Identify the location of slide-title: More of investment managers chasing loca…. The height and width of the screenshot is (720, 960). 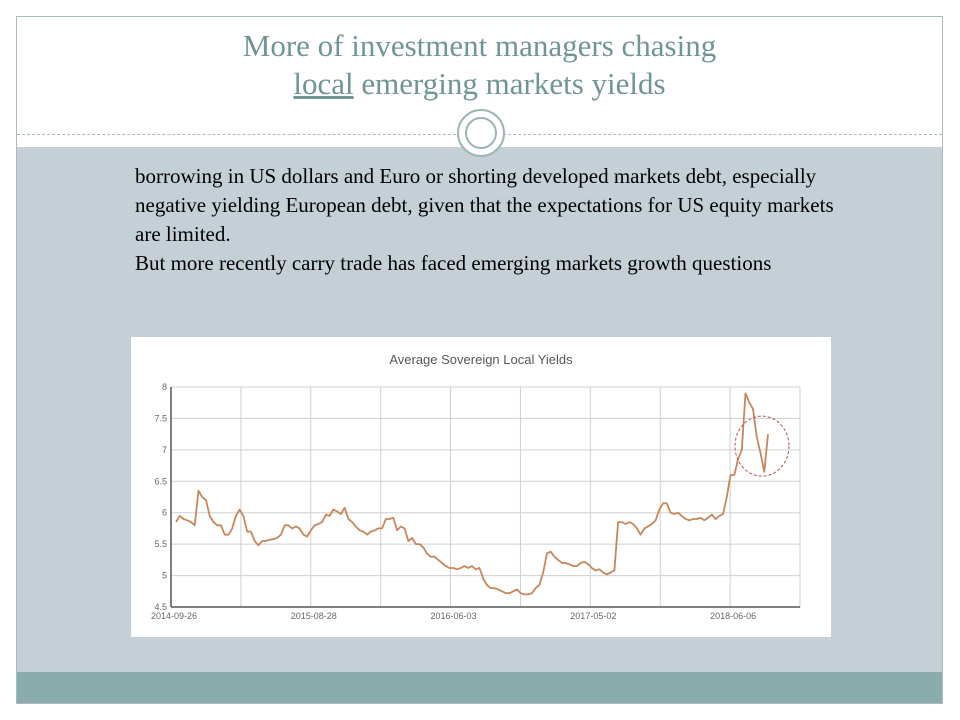
(479, 65).